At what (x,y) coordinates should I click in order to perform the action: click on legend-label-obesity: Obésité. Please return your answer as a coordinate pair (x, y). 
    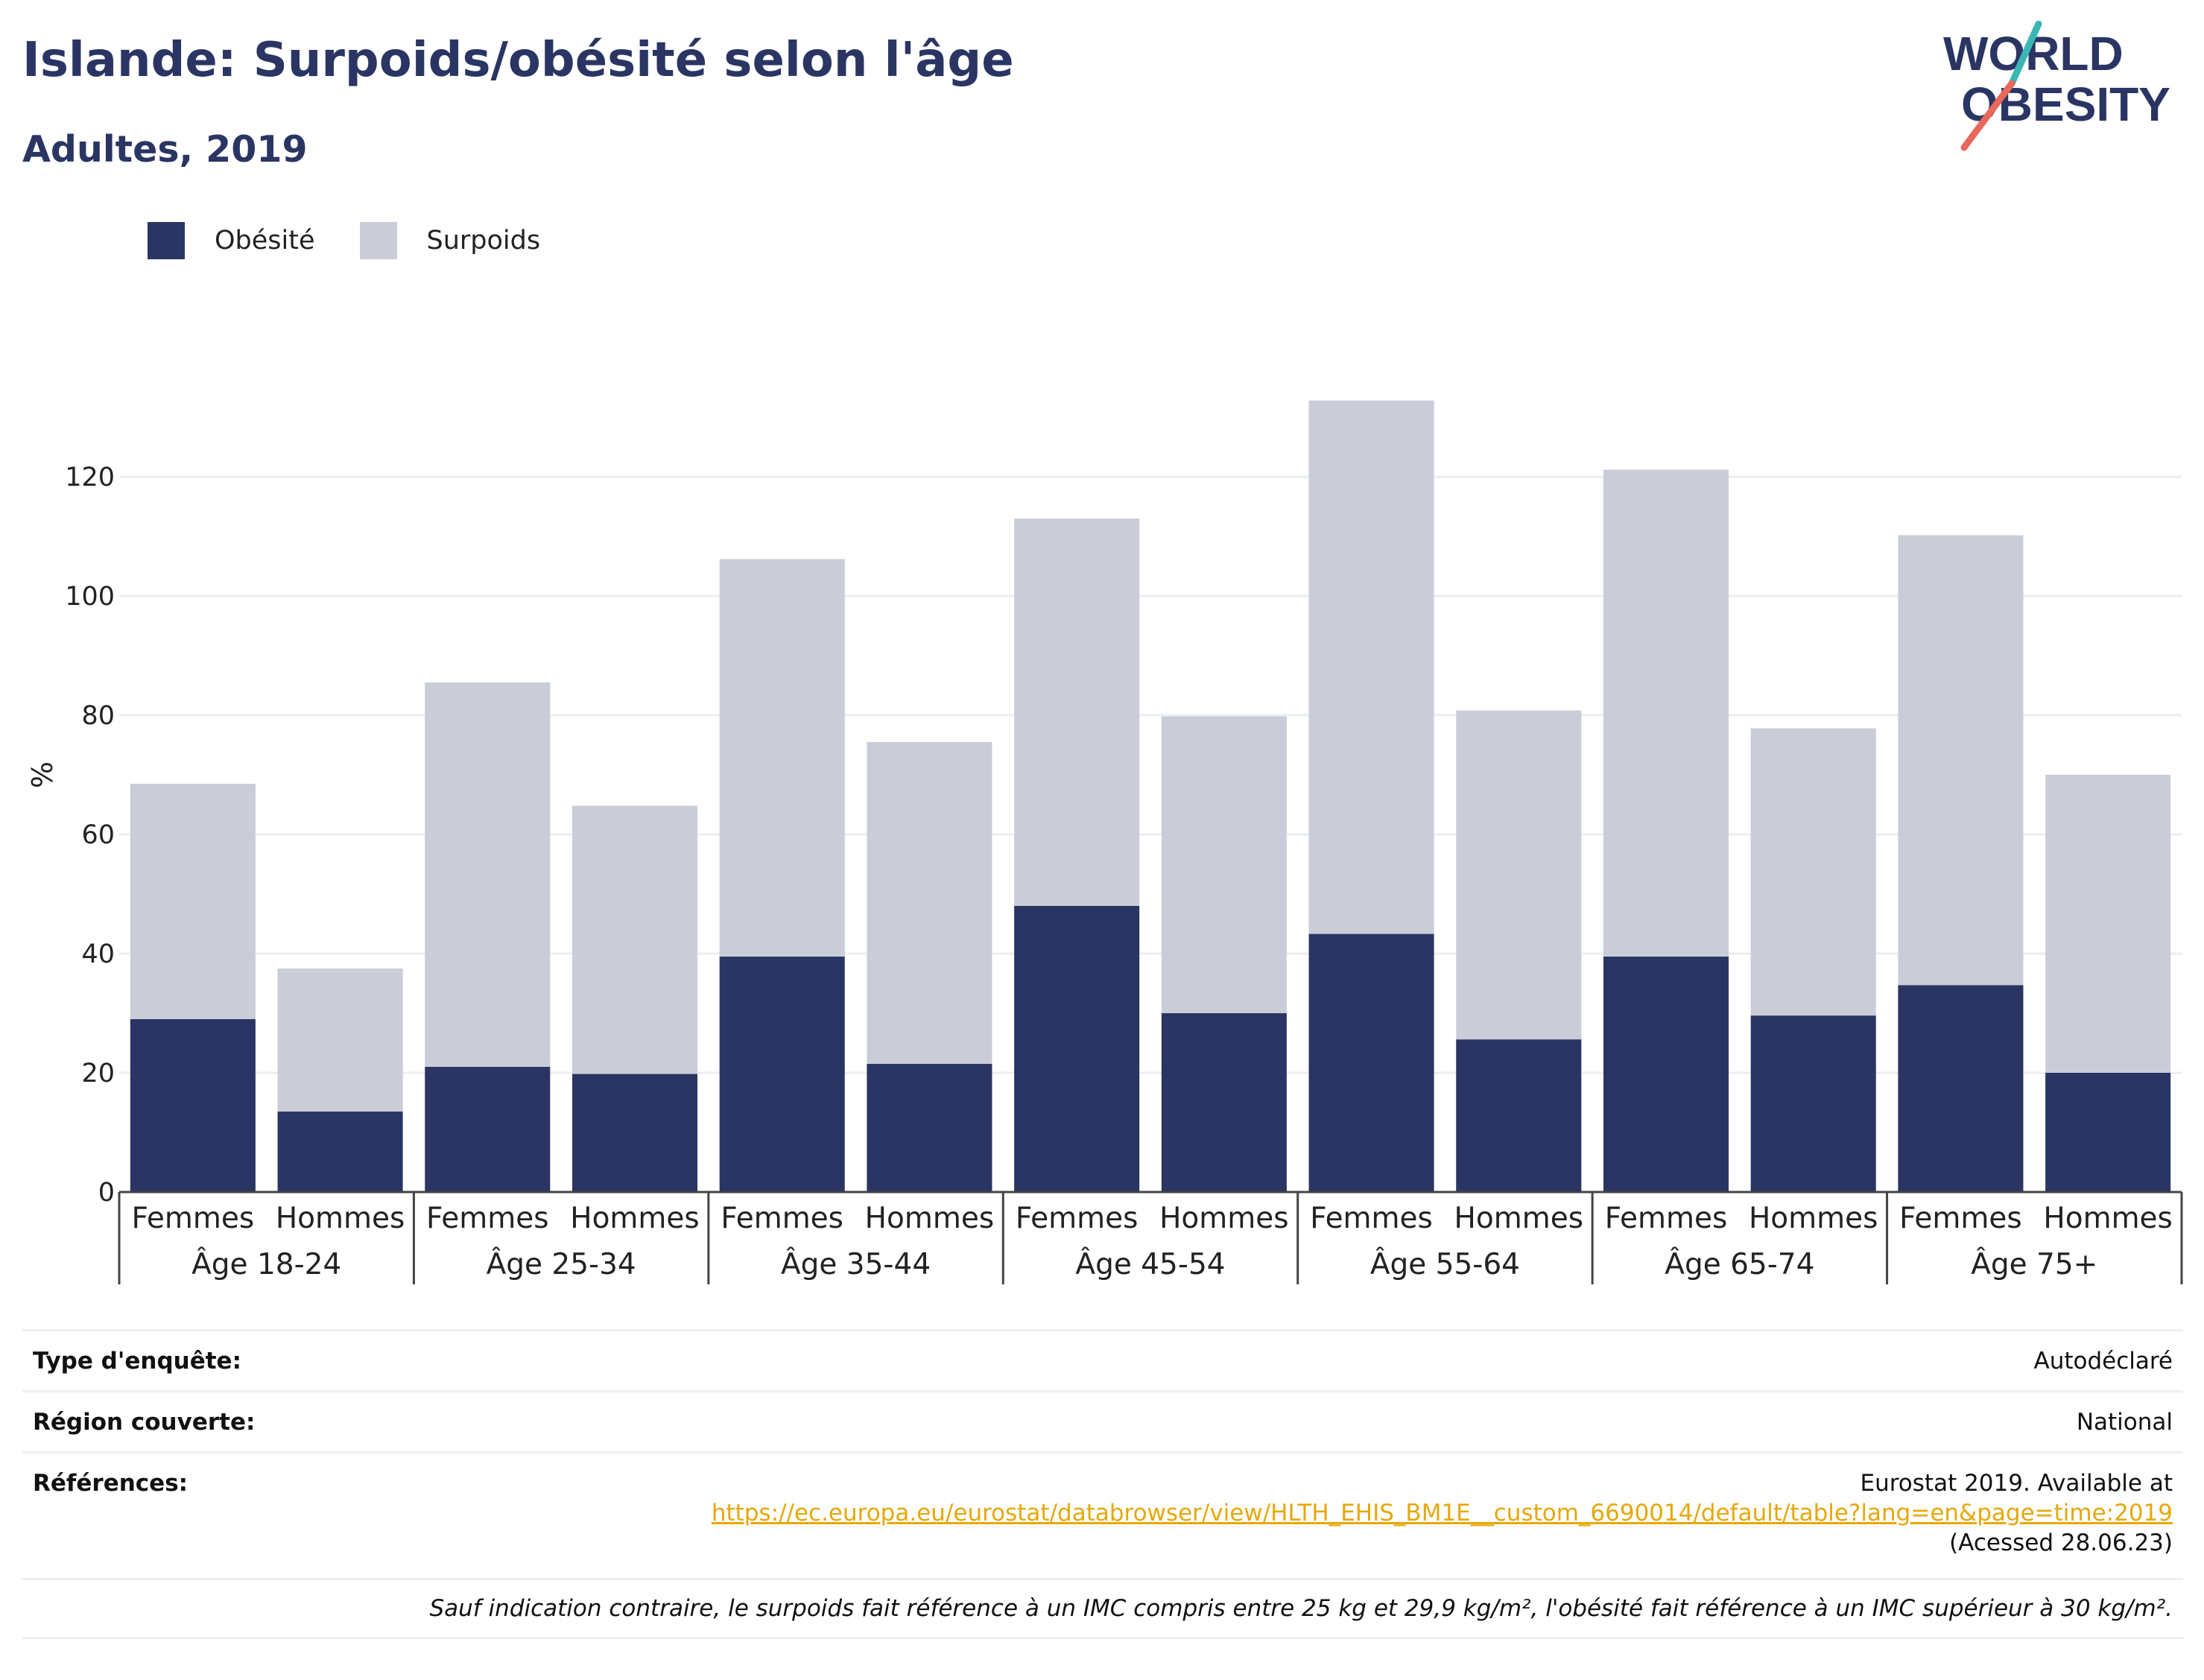
    Looking at the image, I should click on (265, 241).